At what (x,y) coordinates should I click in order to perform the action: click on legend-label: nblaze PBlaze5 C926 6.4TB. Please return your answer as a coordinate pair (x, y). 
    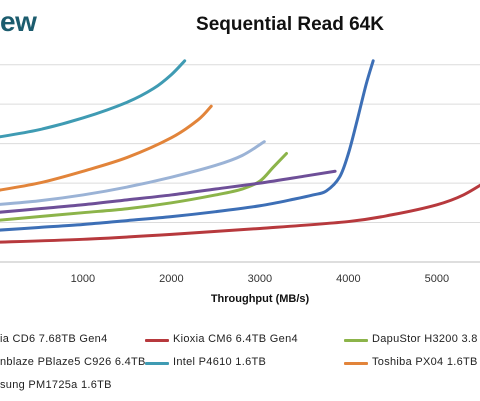
    Looking at the image, I should click on (73, 362).